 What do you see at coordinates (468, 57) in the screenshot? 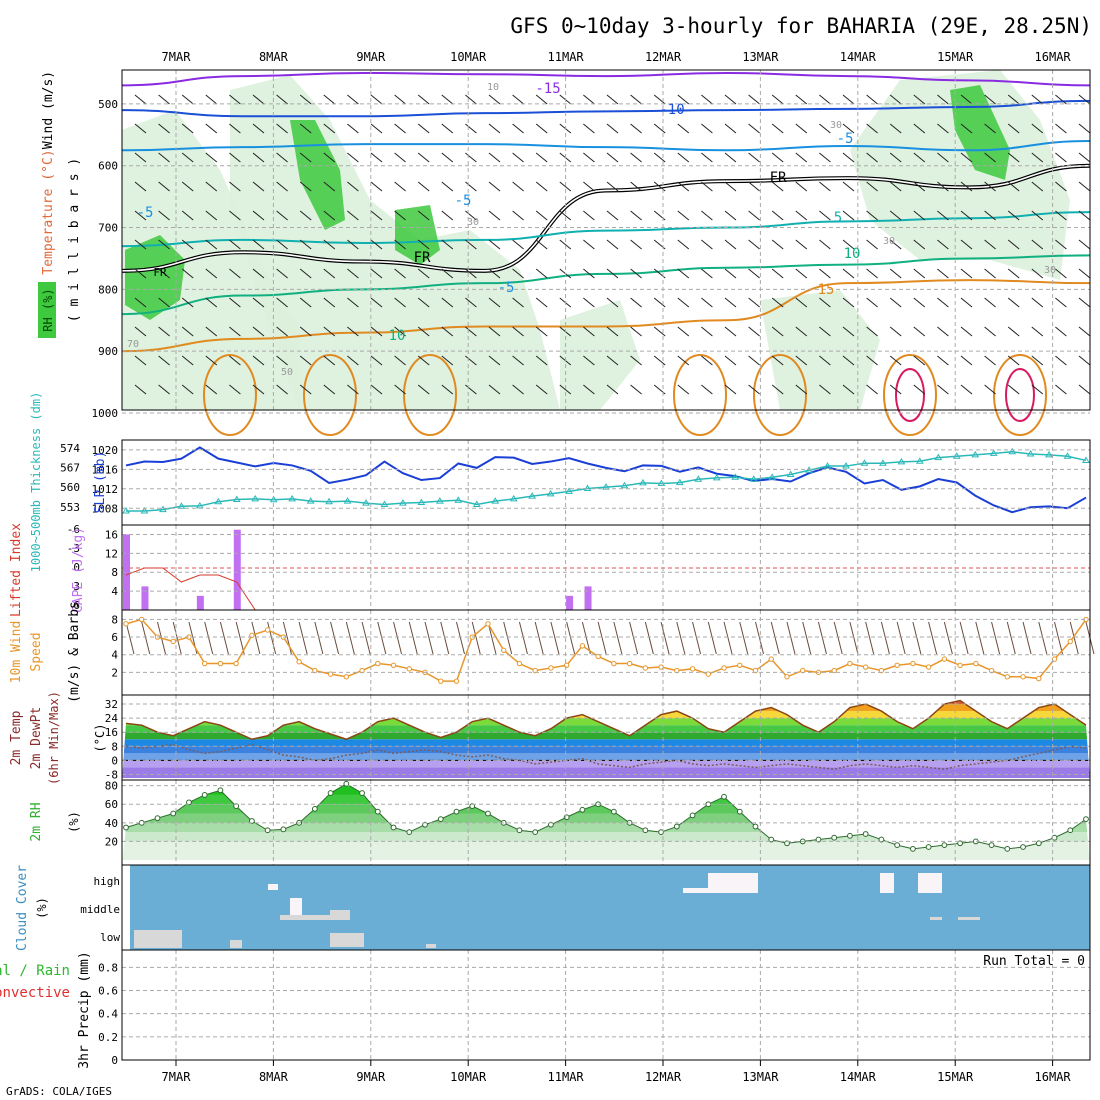
I see `date-label-top: 10MAR` at bounding box center [468, 57].